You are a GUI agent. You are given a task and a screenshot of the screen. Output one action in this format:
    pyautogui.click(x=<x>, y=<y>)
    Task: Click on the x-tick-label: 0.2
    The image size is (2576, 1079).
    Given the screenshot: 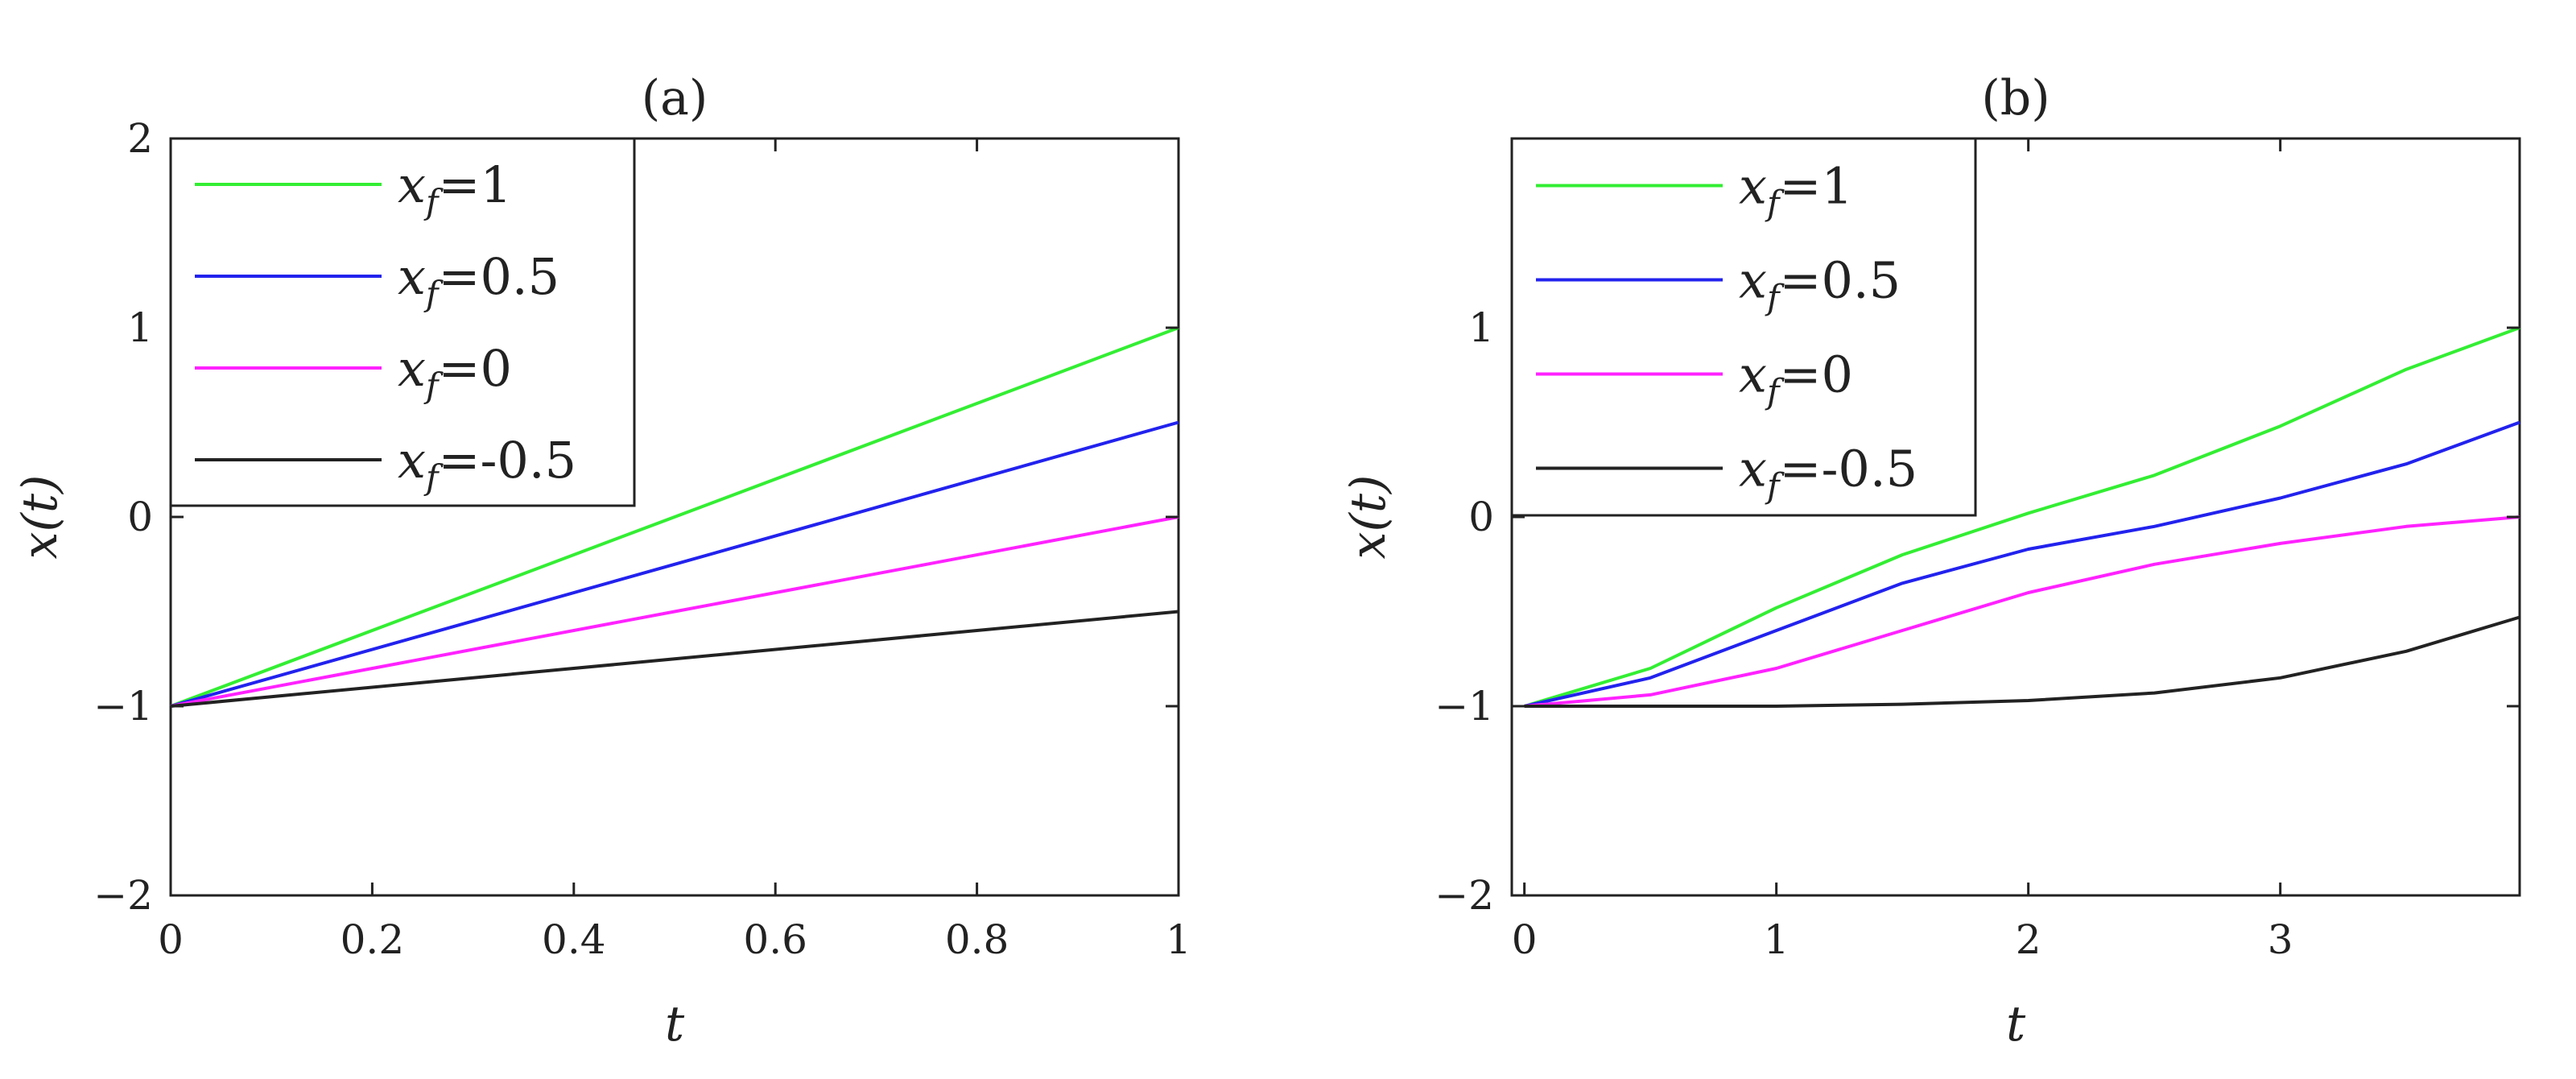 What is the action you would take?
    pyautogui.click(x=373, y=939)
    